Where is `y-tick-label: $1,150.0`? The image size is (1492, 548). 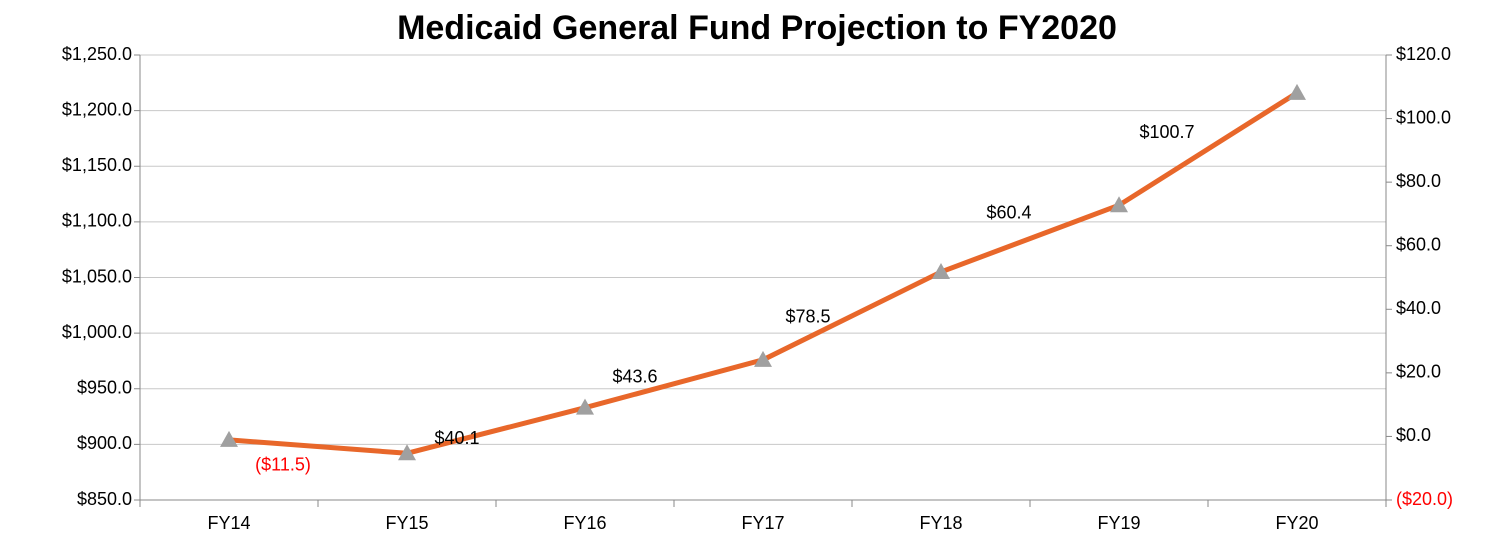 y-tick-label: $1,150.0 is located at coordinates (97, 165).